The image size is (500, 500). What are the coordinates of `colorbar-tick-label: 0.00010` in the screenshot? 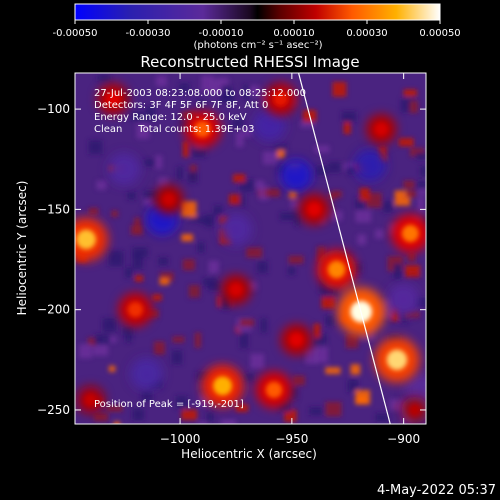 It's located at (293, 33).